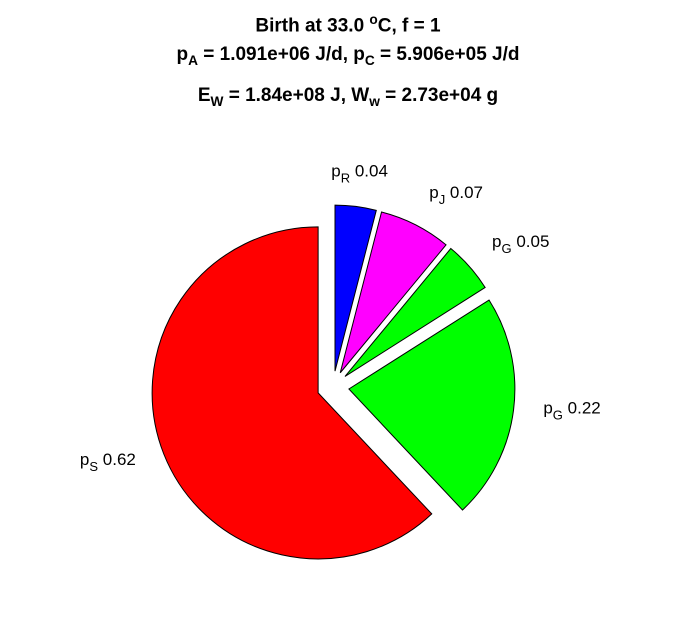  What do you see at coordinates (374, 101) in the screenshot?
I see `title-3-ww-sub: w` at bounding box center [374, 101].